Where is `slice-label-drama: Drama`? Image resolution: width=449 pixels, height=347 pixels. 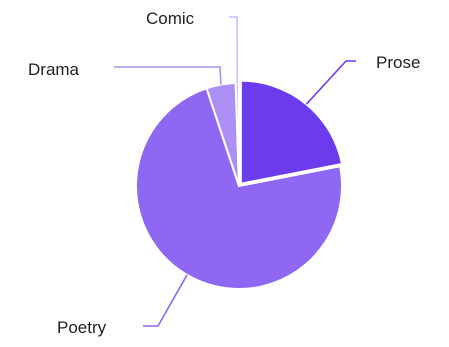
slice-label-drama: Drama is located at coordinates (54, 69).